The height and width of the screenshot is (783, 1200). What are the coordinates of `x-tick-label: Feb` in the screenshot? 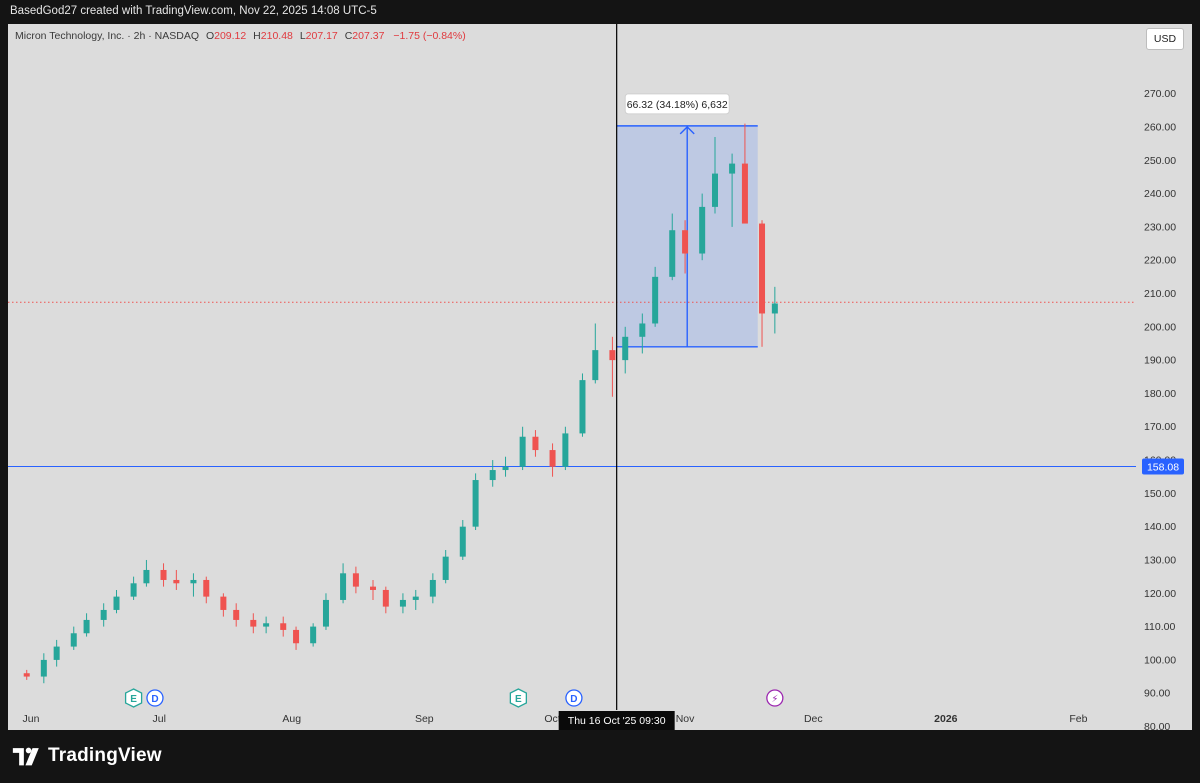 It's located at (1078, 719).